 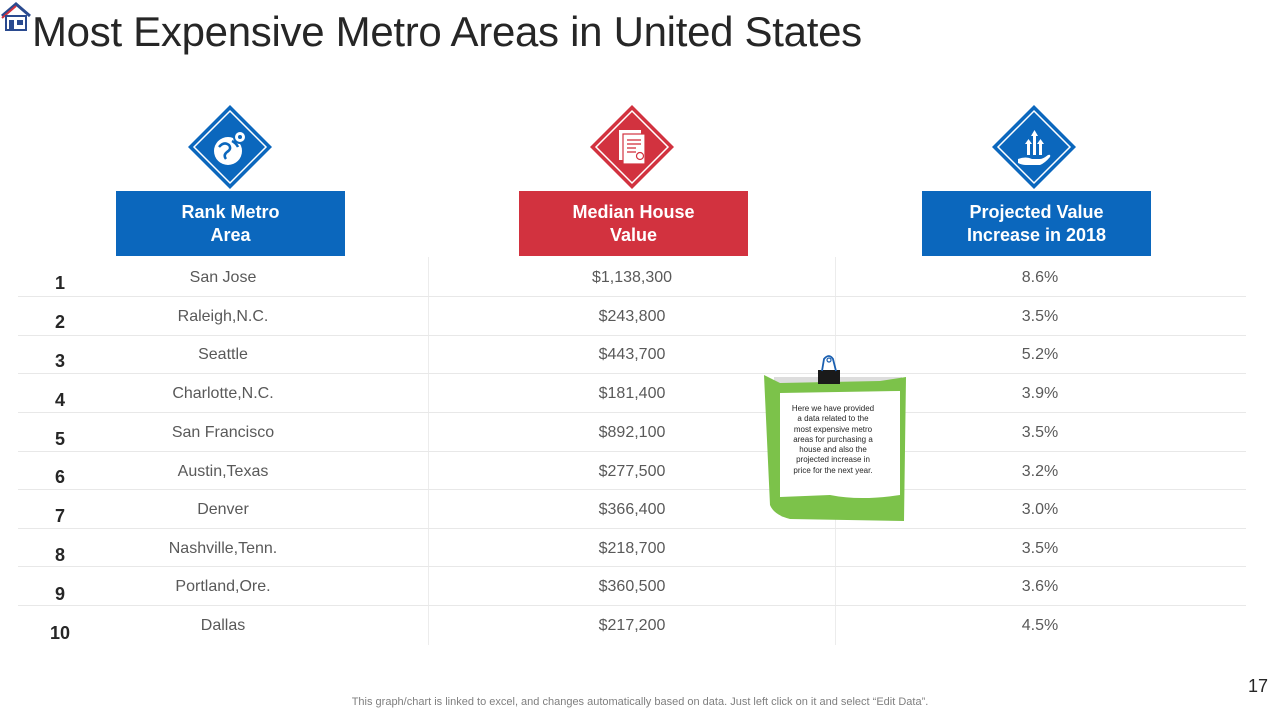 I want to click on median-value-cell: $1,138,300, so click(x=632, y=277).